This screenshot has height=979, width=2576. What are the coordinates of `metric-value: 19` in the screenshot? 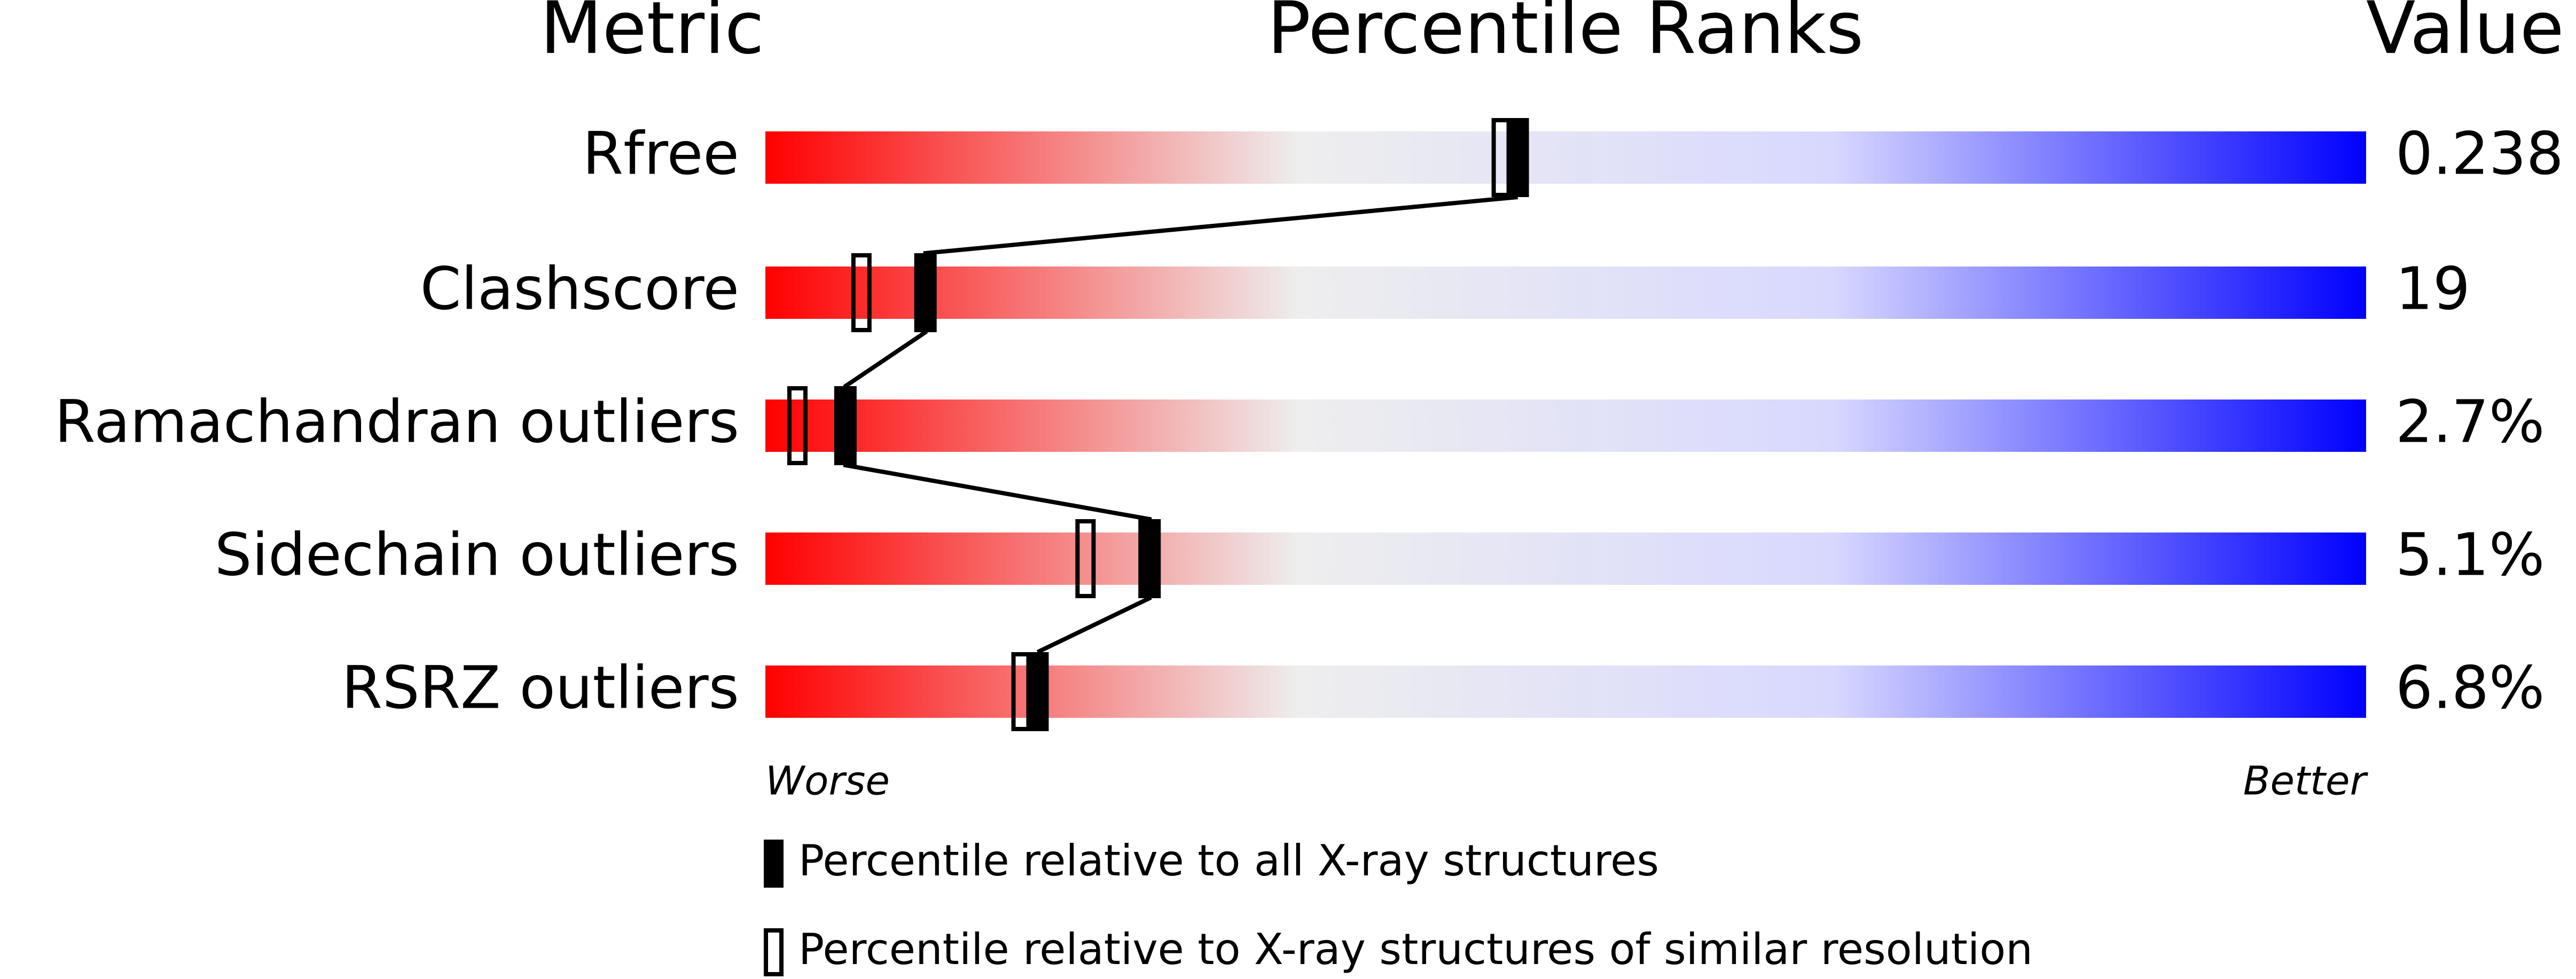 It's located at (2432, 288).